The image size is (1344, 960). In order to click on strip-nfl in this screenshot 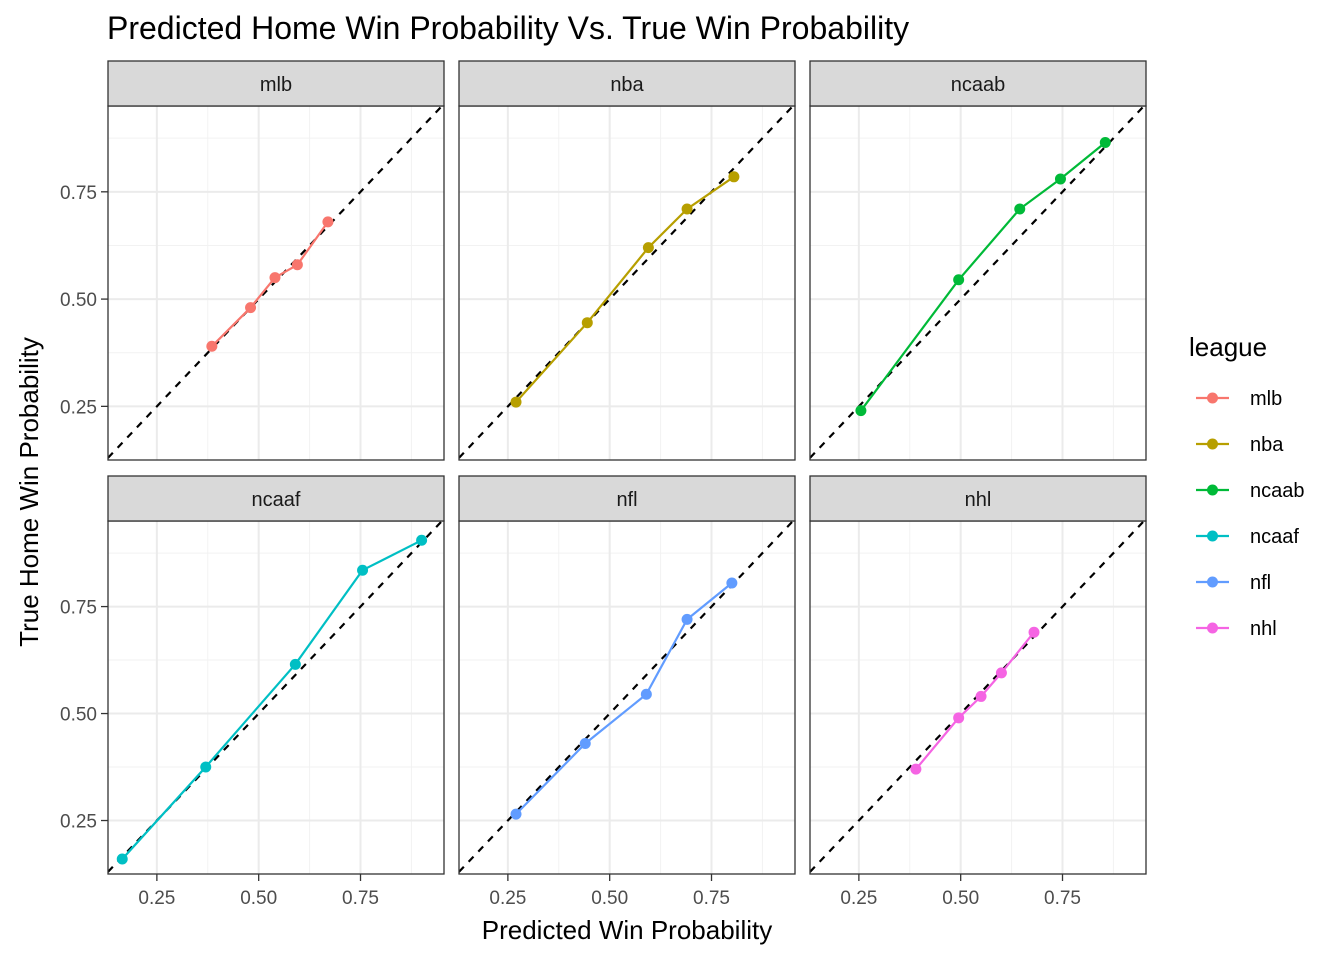, I will do `click(627, 498)`.